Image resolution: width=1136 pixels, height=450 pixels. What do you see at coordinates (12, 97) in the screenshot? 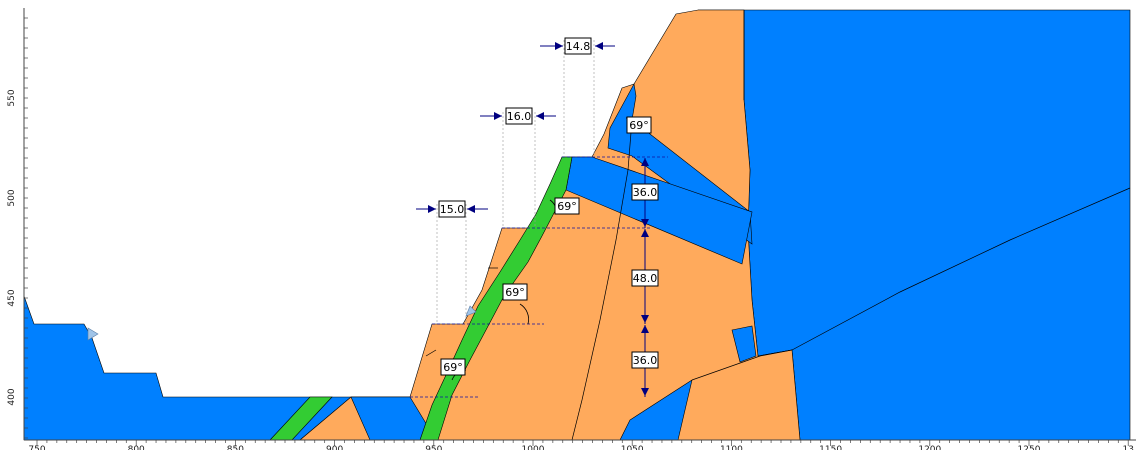
I see `y-tick-label: 550` at bounding box center [12, 97].